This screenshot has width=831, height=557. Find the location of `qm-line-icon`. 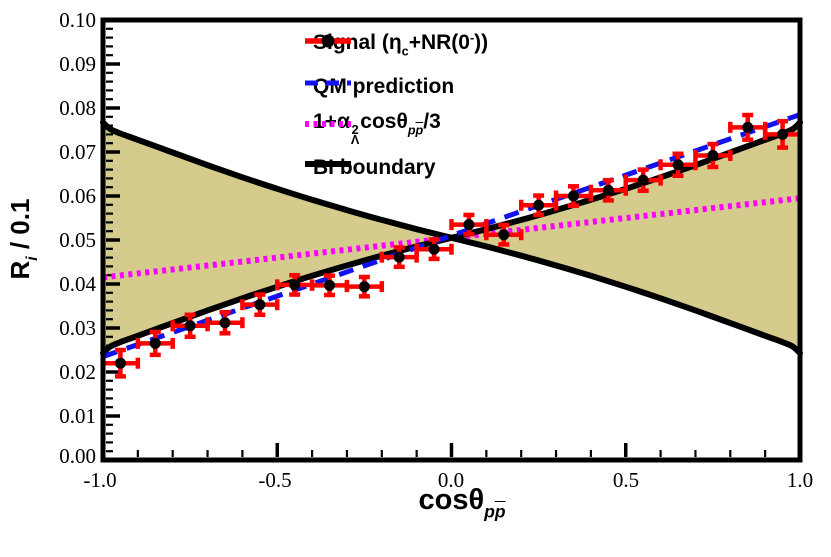

qm-line-icon is located at coordinates (328, 83).